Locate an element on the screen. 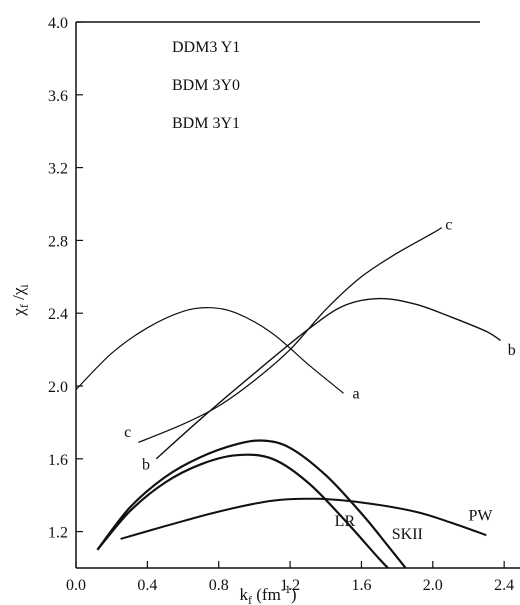  x-tick-label: 1.2 is located at coordinates (290, 585).